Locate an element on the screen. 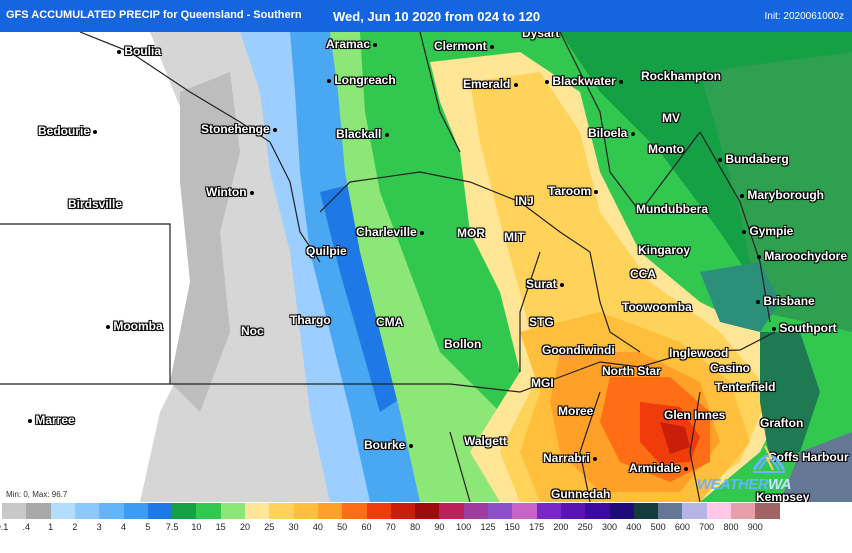 Image resolution: width=852 pixels, height=553 pixels. place-label: Walgett is located at coordinates (485, 441).